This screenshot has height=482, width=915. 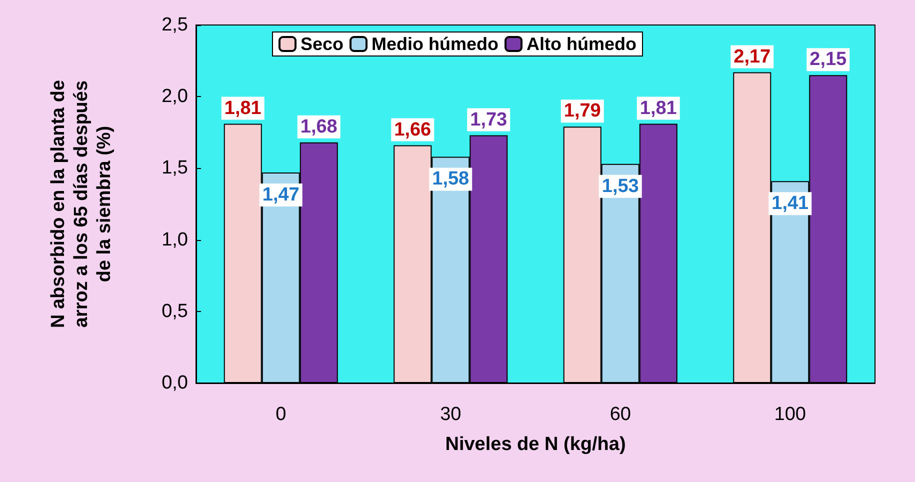 I want to click on x-axis-title: Niveles de N (kg/ha), so click(x=535, y=444).